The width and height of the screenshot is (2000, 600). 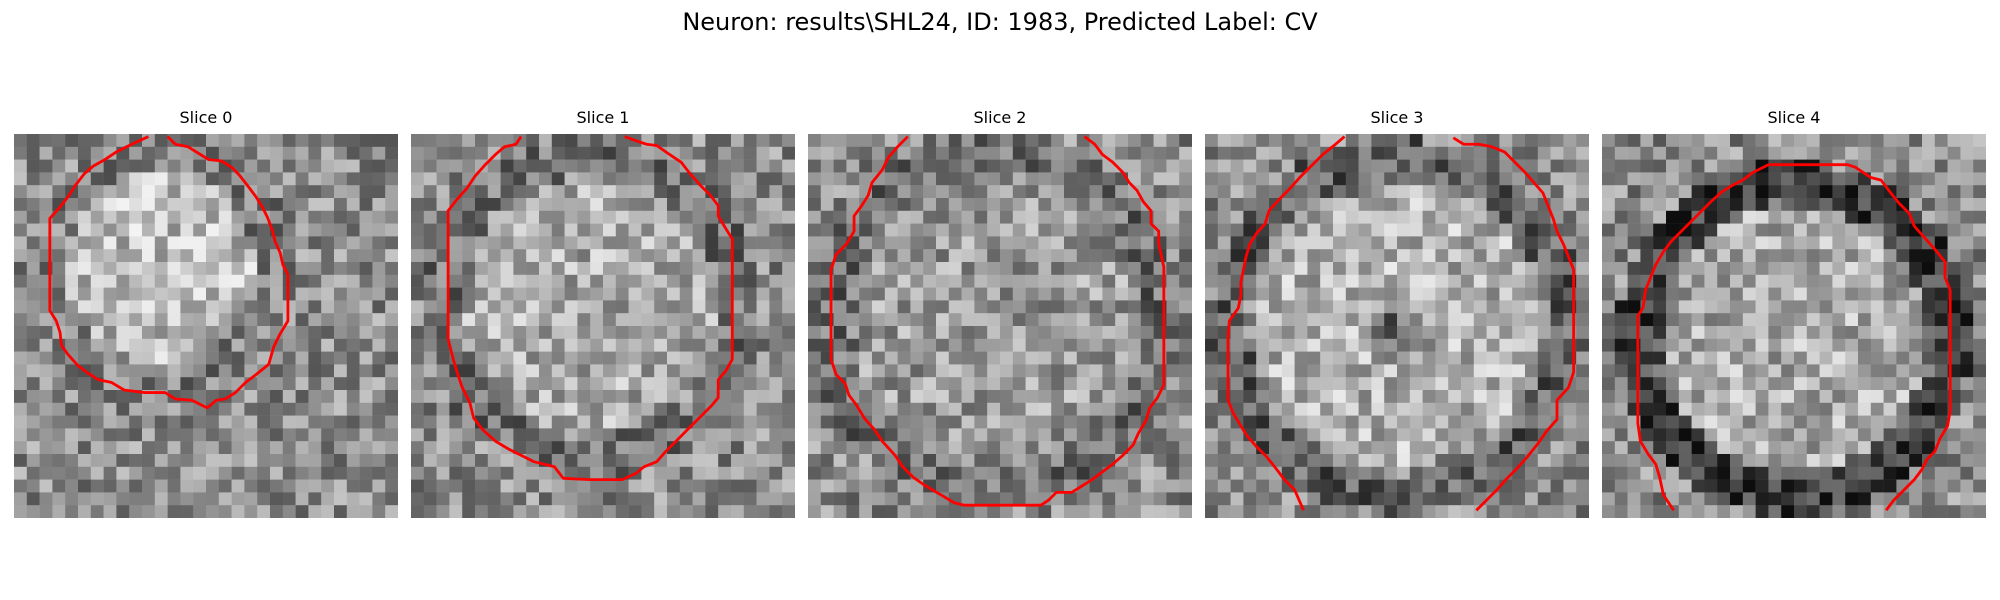 I want to click on slice-title-3: Slice 3, so click(x=1397, y=117).